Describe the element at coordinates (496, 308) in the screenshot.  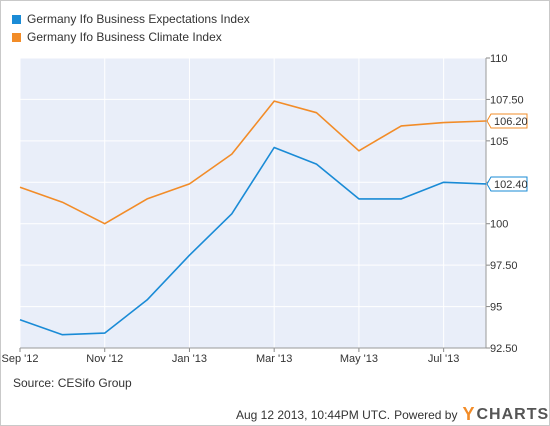
I see `y-tick-label: 95` at that location.